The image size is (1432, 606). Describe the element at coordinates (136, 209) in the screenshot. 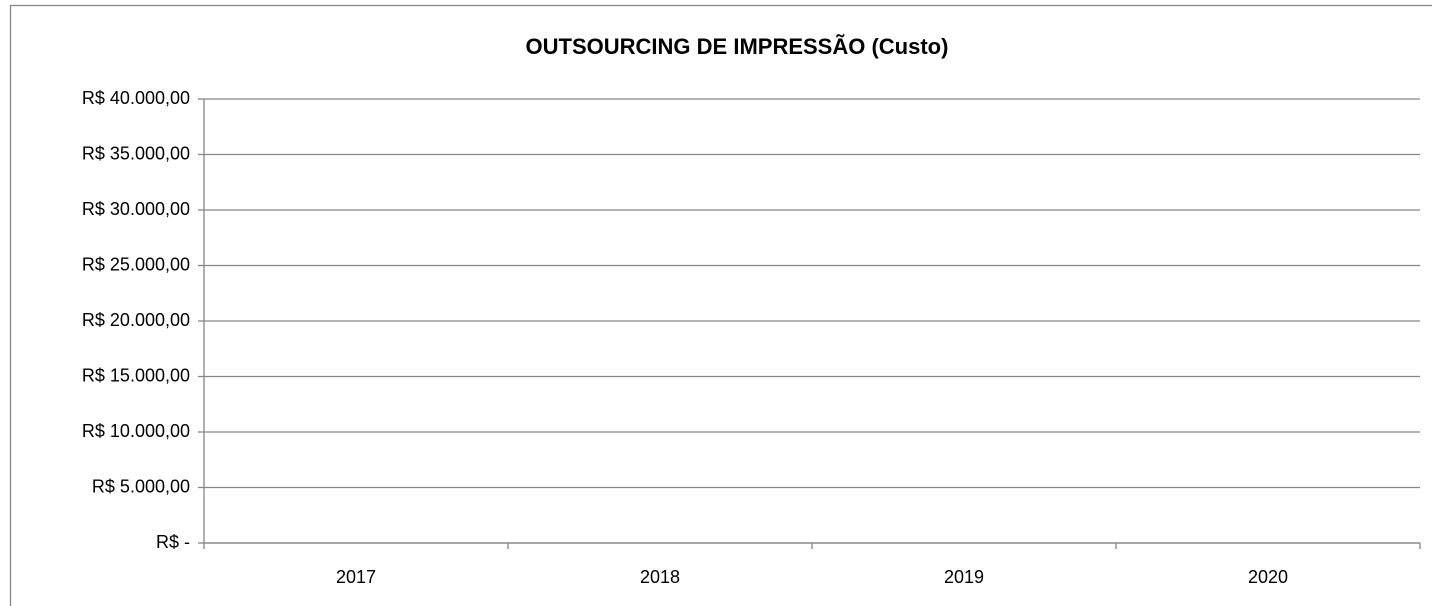

I see `y-tick-label: R$ 30.000,00` at that location.